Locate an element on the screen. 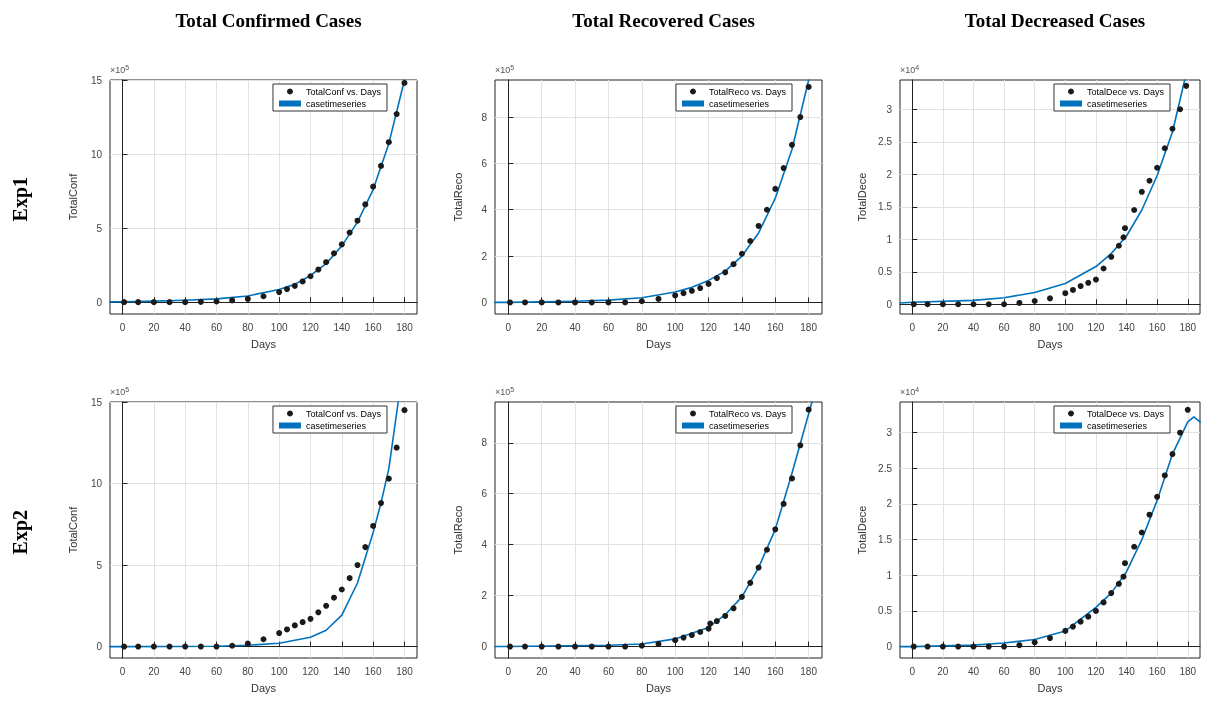  y-tick-label: 6 is located at coordinates (484, 163).